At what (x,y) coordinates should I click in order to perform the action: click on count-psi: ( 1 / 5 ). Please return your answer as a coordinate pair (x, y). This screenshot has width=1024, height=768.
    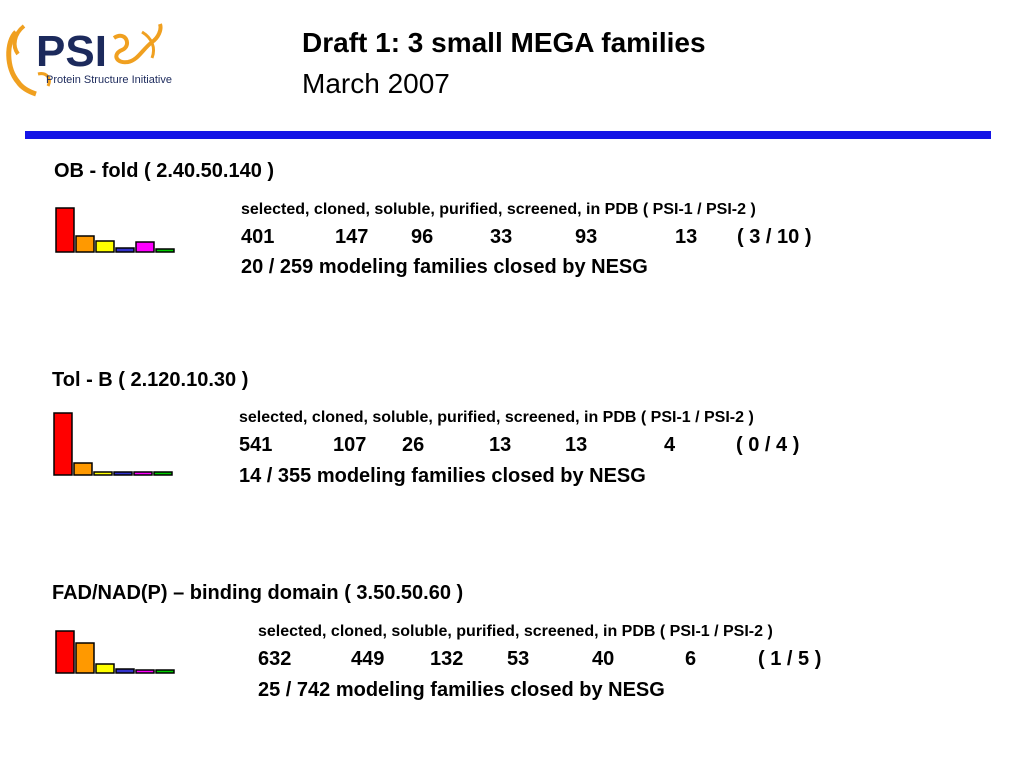
    Looking at the image, I should click on (790, 659).